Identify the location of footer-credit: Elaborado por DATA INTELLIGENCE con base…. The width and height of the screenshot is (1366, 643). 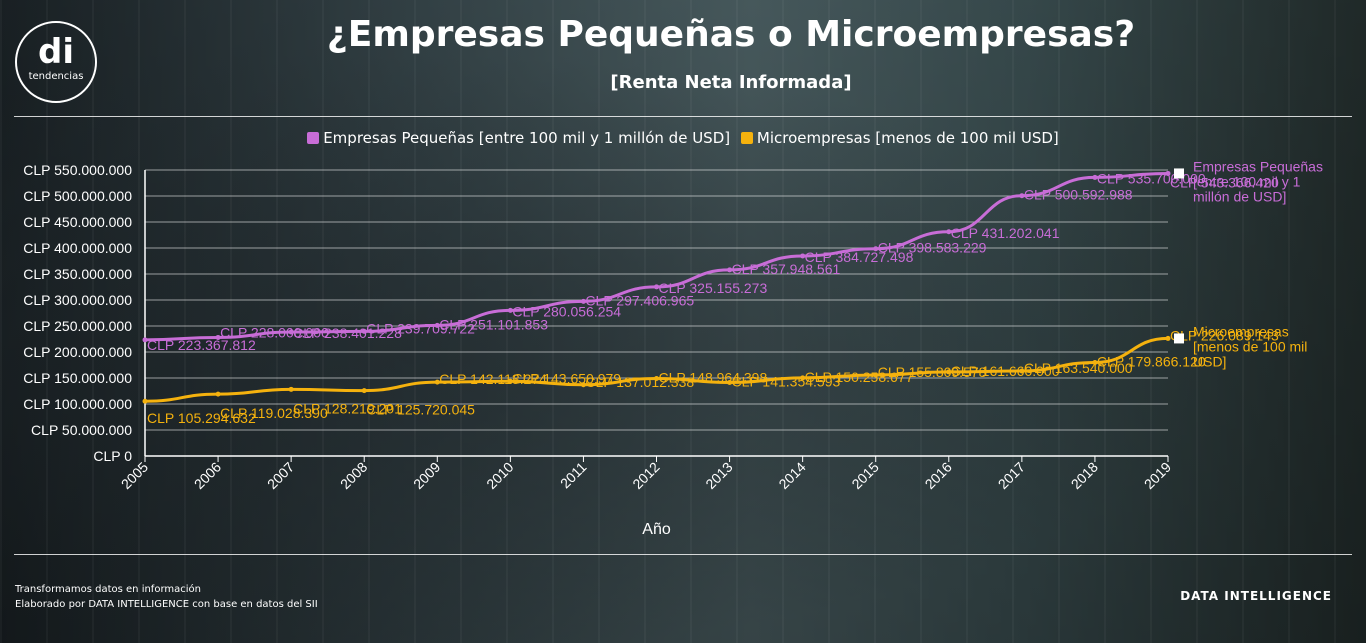
(166, 604).